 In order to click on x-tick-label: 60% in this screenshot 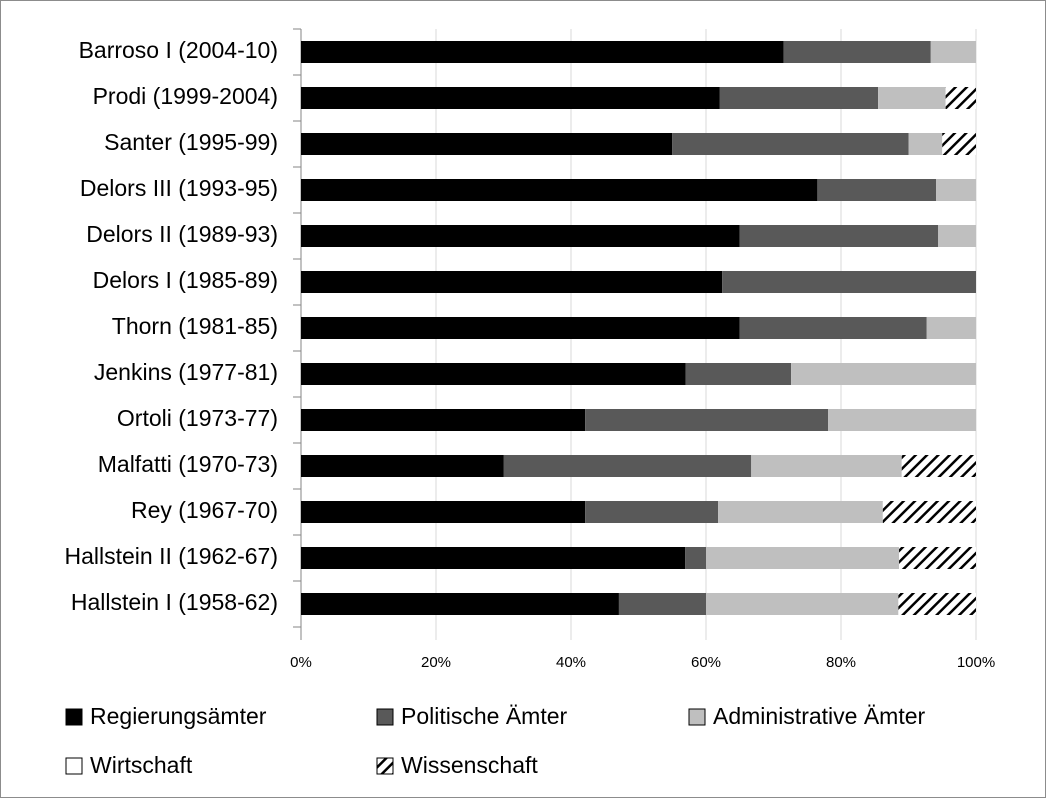, I will do `click(706, 662)`.